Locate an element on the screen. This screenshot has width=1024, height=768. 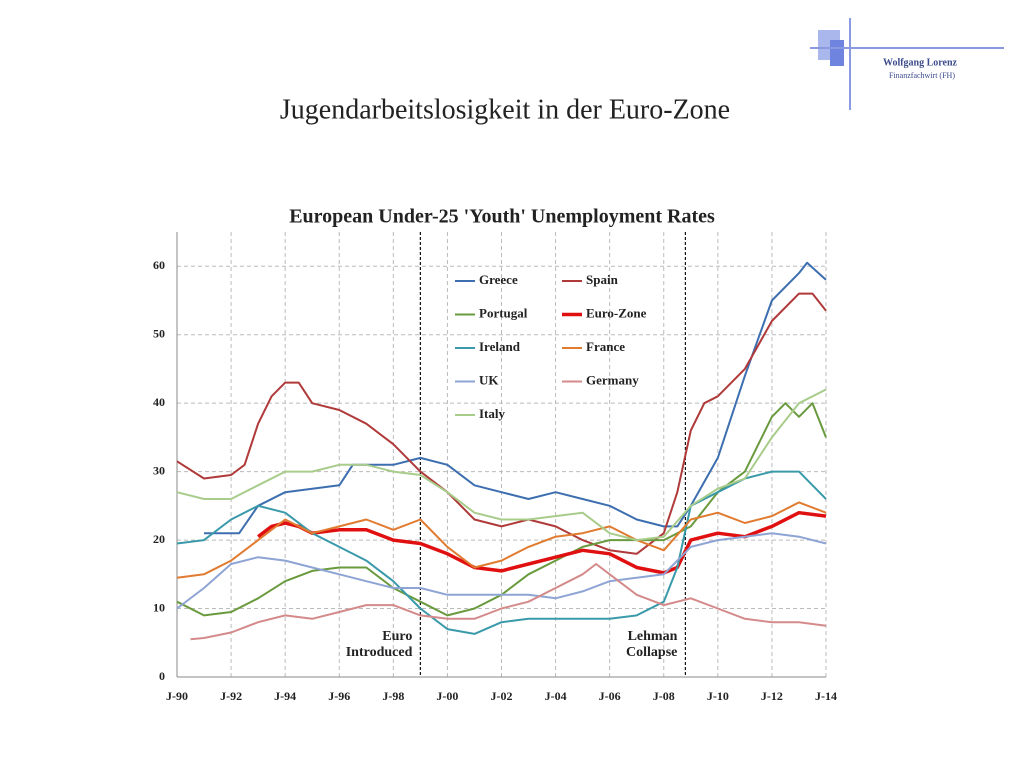
legend-label: Portugal is located at coordinates (503, 312).